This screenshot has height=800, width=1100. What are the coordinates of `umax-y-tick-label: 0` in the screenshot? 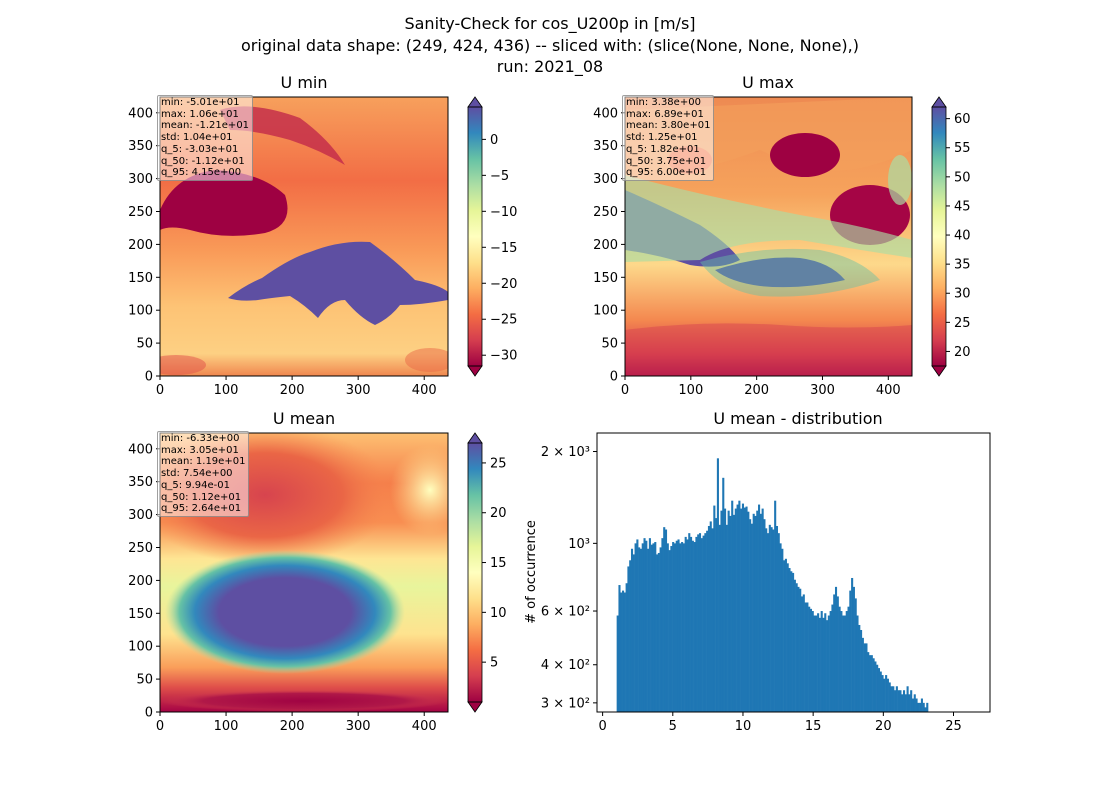 It's located at (614, 377).